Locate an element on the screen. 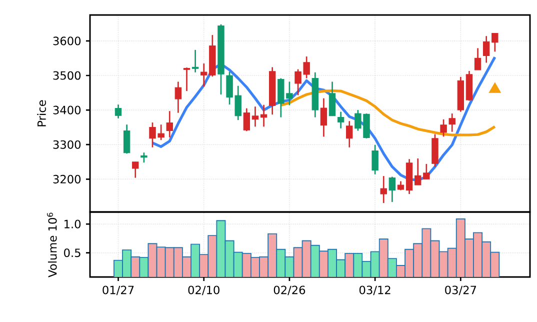  y-axis-title: Volume 10$^{6}$ is located at coordinates (51, 245).